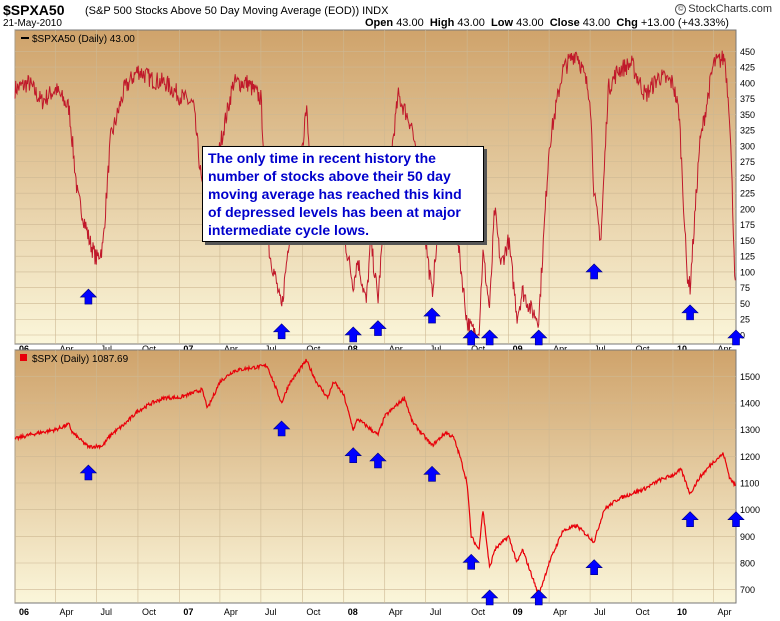 This screenshot has height=621, width=780. Describe the element at coordinates (747, 209) in the screenshot. I see `y-tick-label: 200` at that location.